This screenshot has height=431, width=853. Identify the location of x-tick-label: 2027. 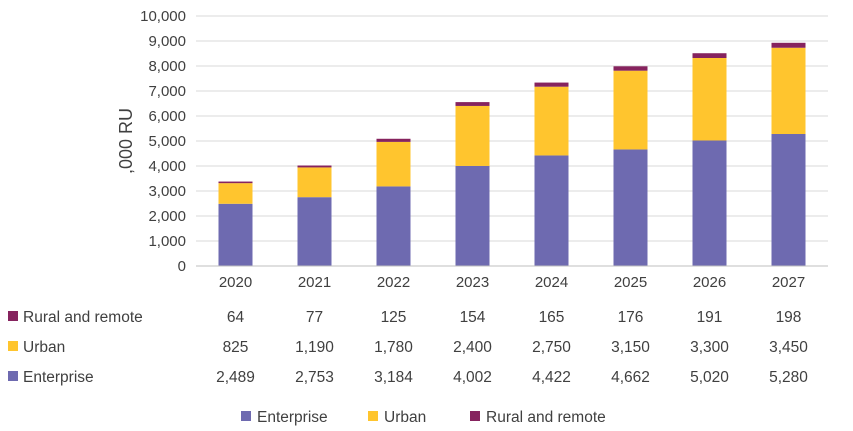
(788, 282).